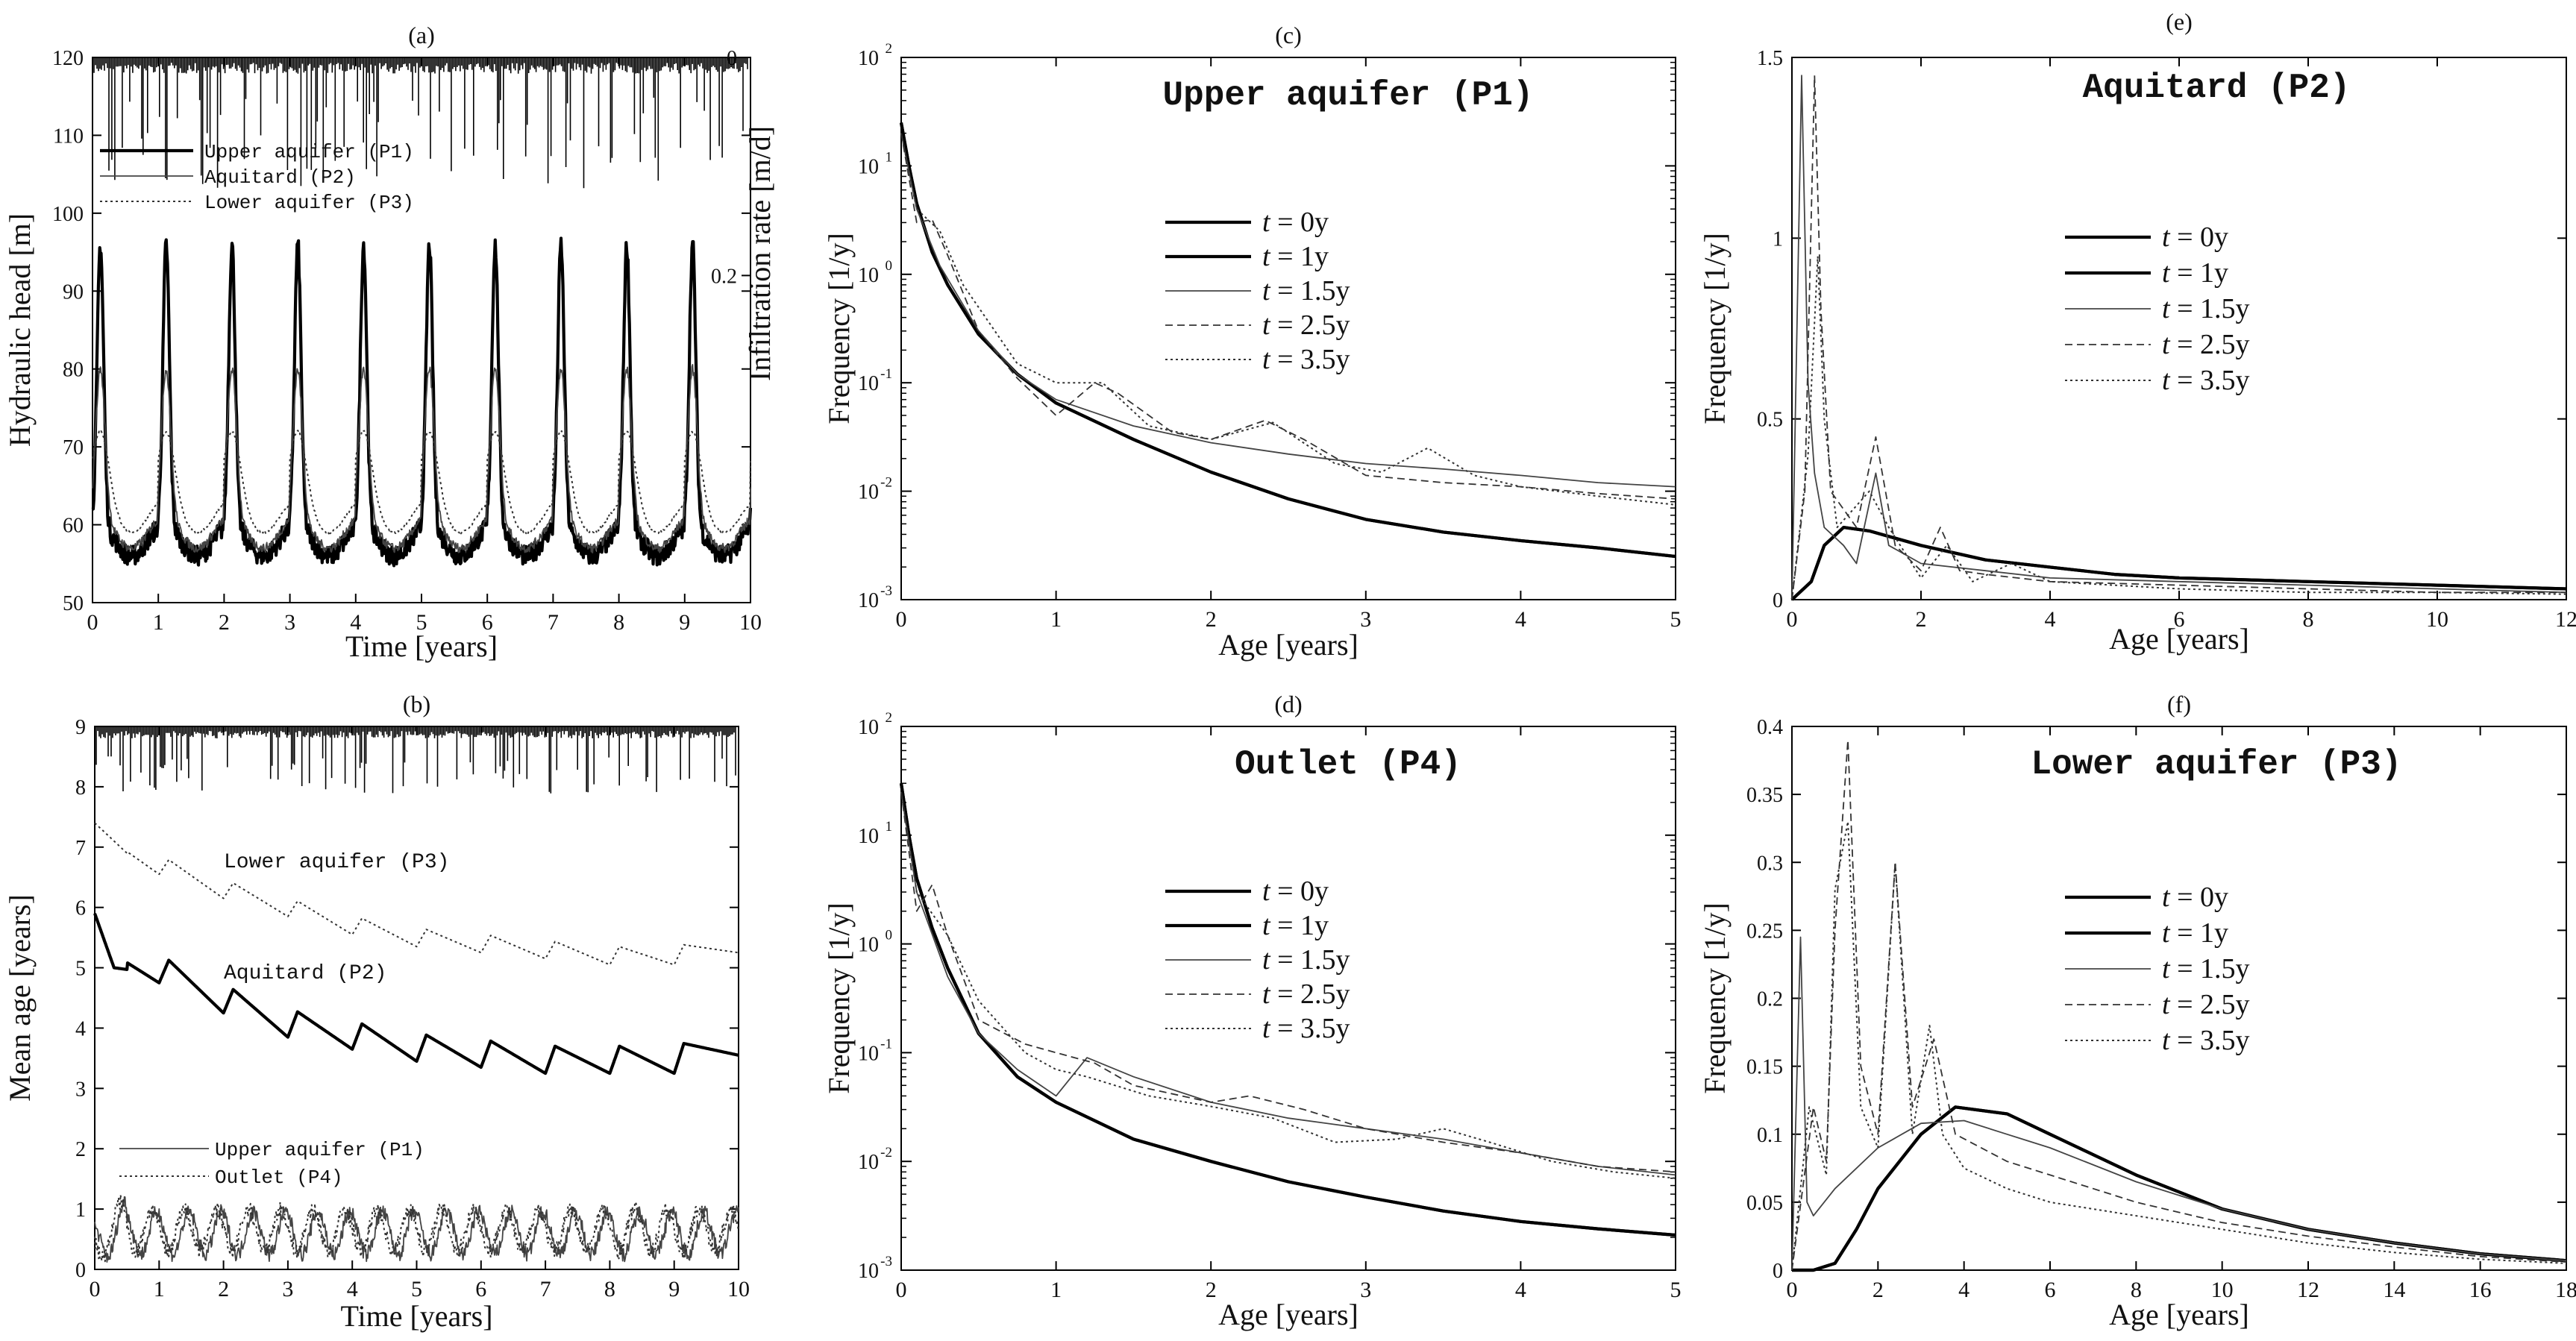 The height and width of the screenshot is (1341, 2576). I want to click on x-tick-label: 6, so click(480, 1289).